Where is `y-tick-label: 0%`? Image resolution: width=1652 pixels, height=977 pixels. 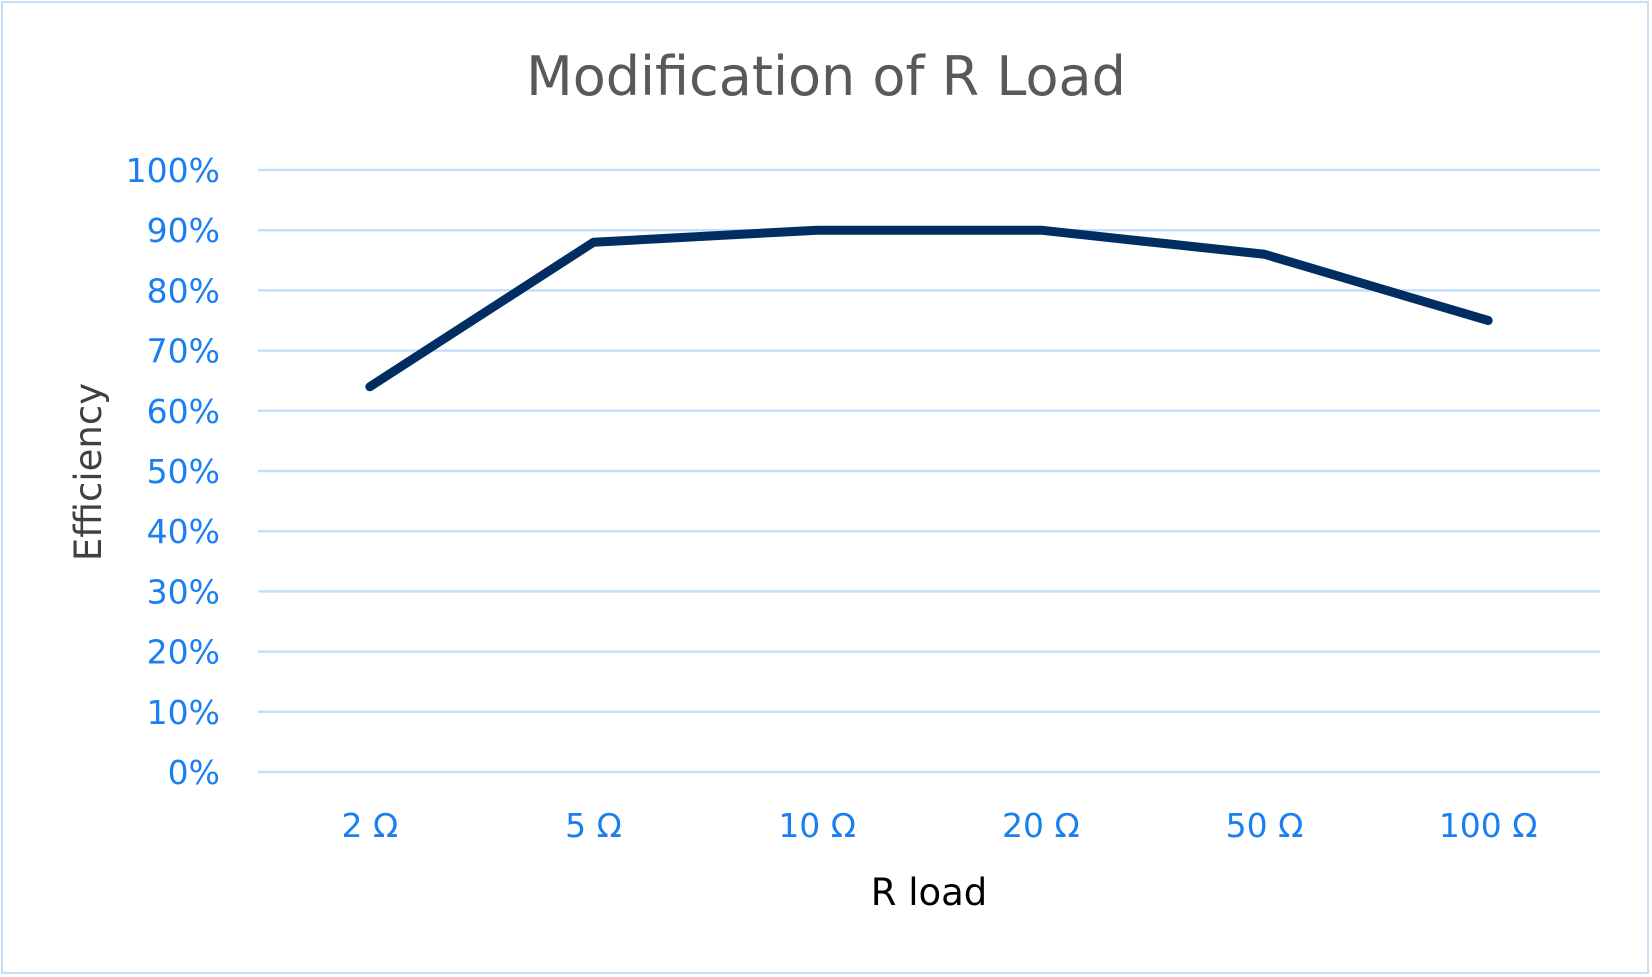
y-tick-label: 0% is located at coordinates (194, 772).